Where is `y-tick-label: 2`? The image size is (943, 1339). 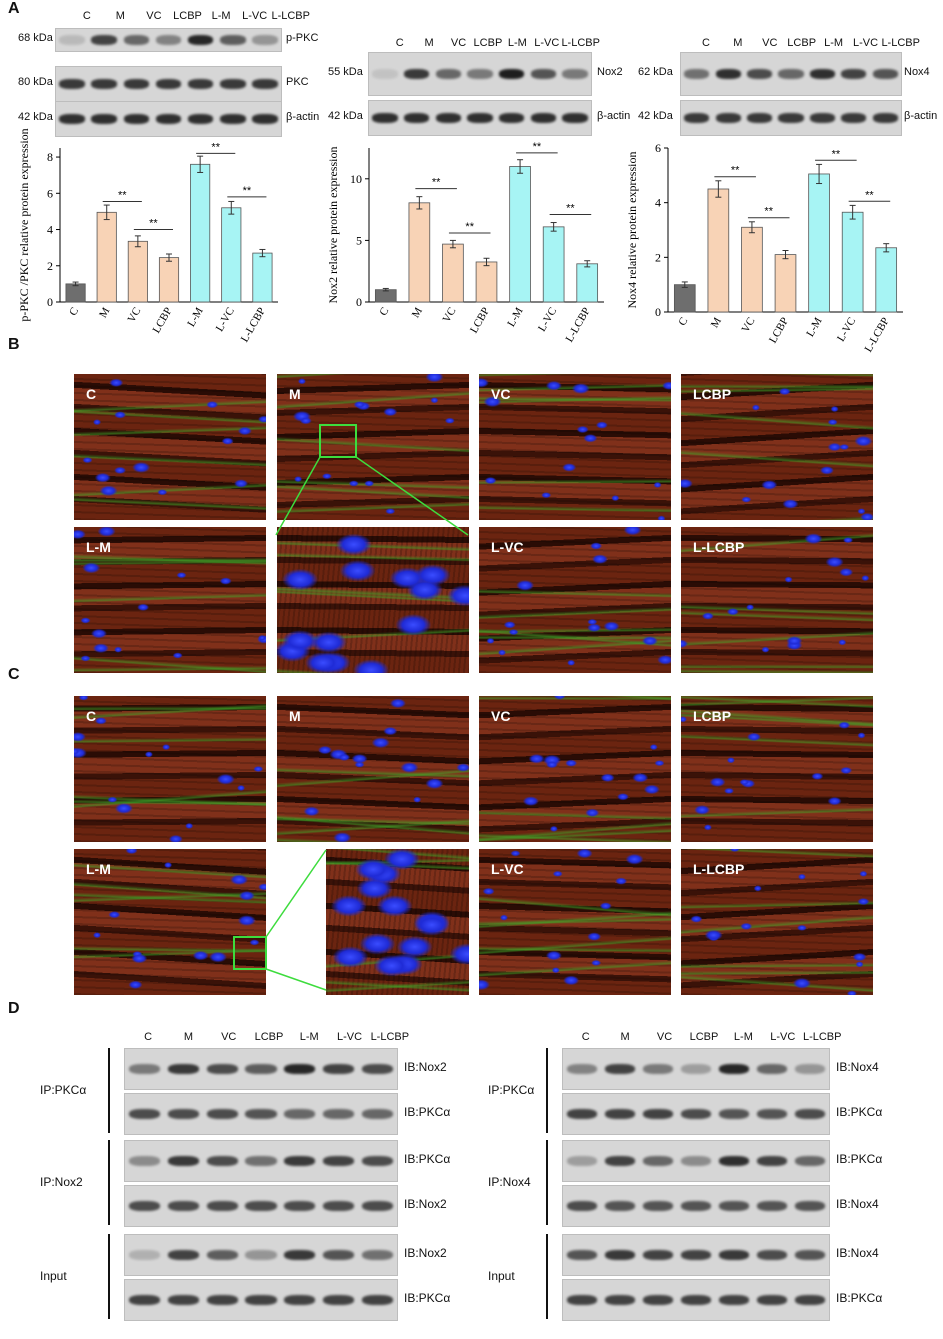
y-tick-label: 2 is located at coordinates (658, 257).